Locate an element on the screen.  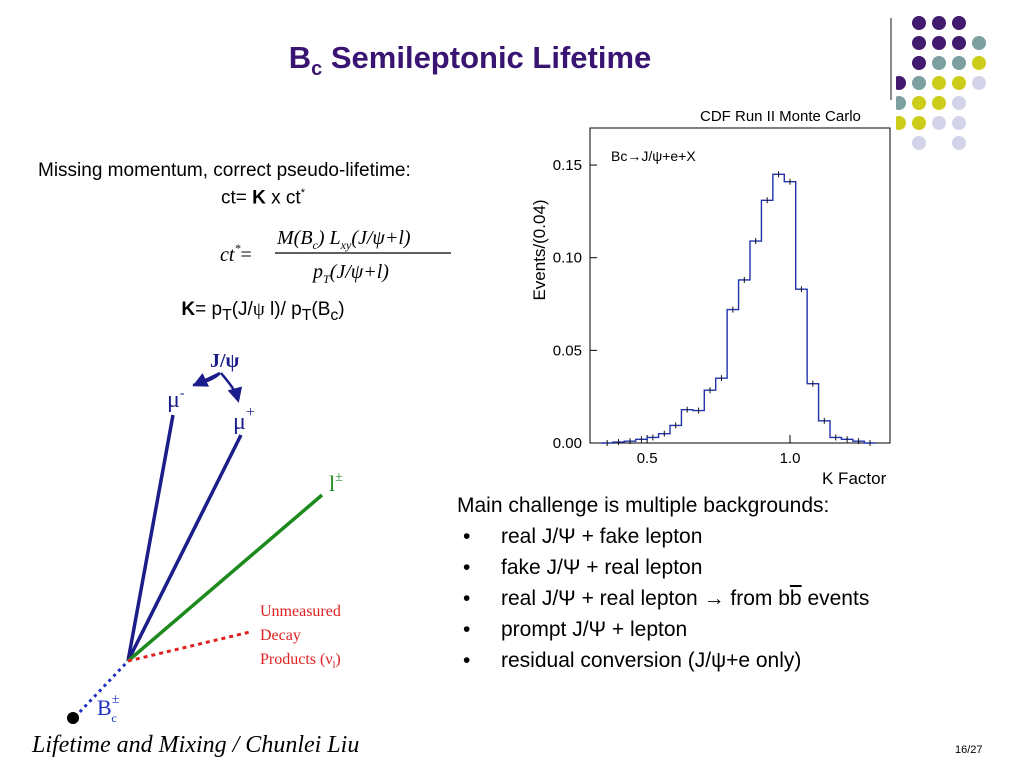
formula-lhs: ct*= is located at coordinates (236, 253).